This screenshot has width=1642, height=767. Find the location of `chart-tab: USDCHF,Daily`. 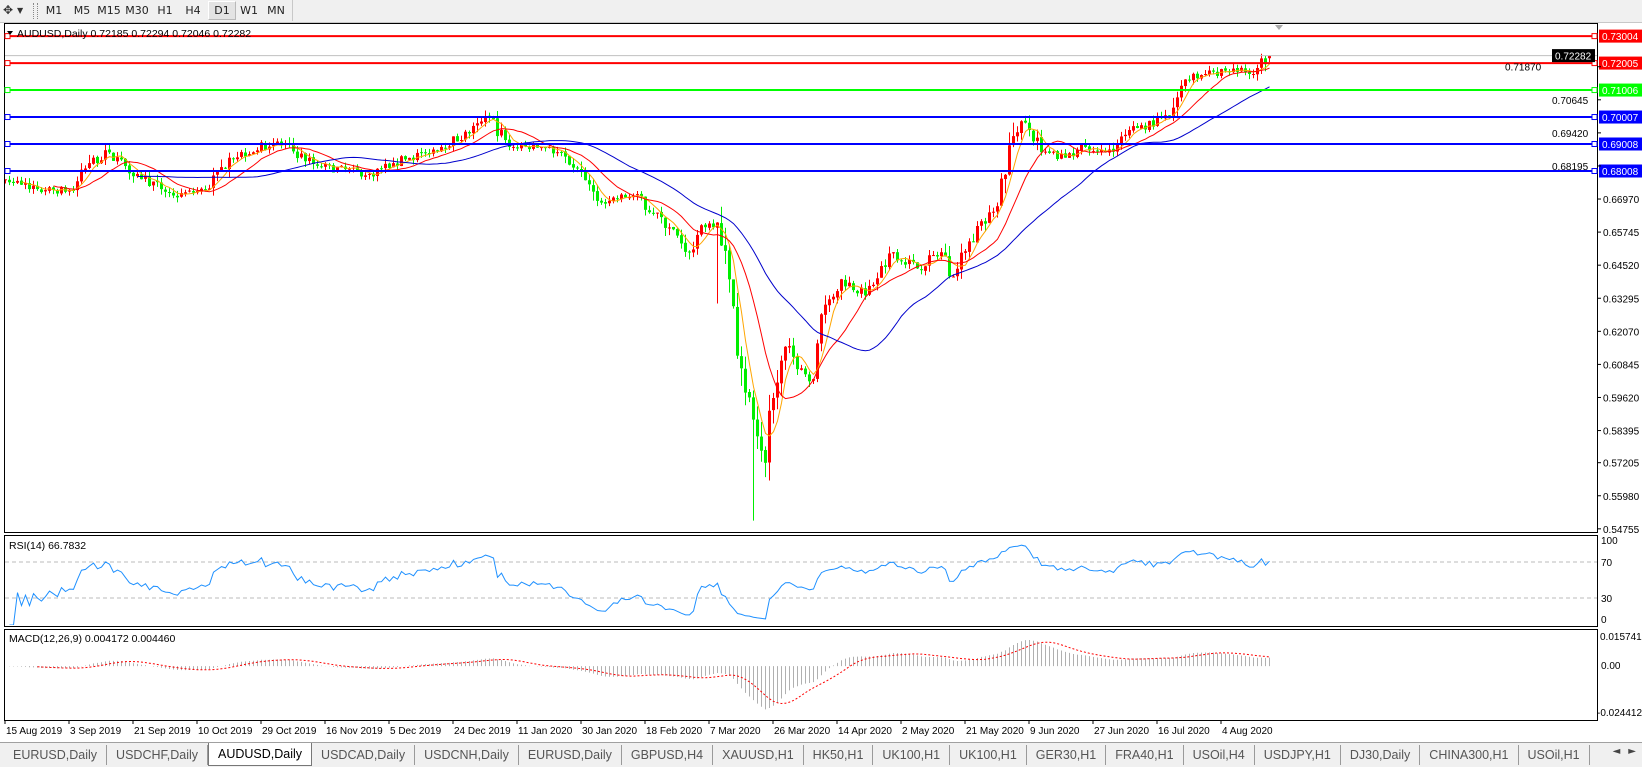

chart-tab: USDCHF,Daily is located at coordinates (157, 755).